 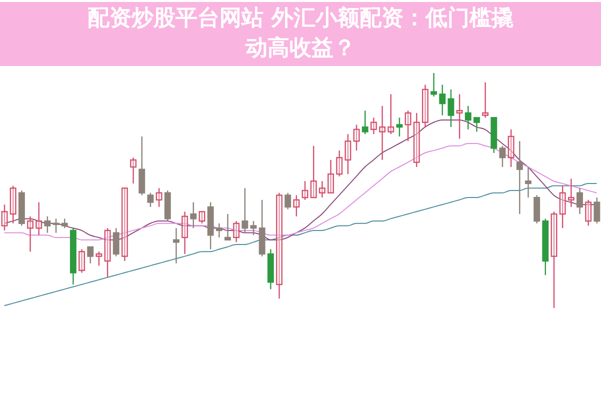 I want to click on chart-title: 配资炒股平台网站 外汇小额配资：低门槛撬动高收益？, so click(x=300, y=33).